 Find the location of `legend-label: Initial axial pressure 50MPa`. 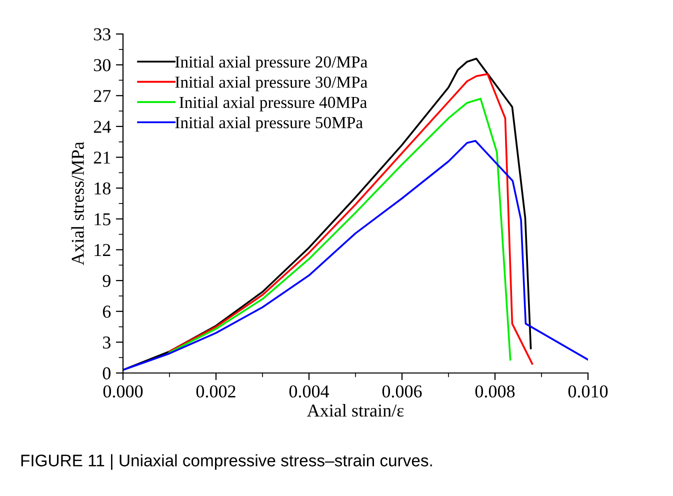

legend-label: Initial axial pressure 50MPa is located at coordinates (269, 124).